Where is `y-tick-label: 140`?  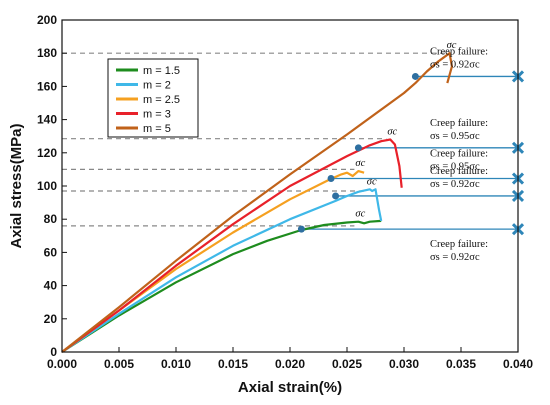 y-tick-label: 140 is located at coordinates (47, 120).